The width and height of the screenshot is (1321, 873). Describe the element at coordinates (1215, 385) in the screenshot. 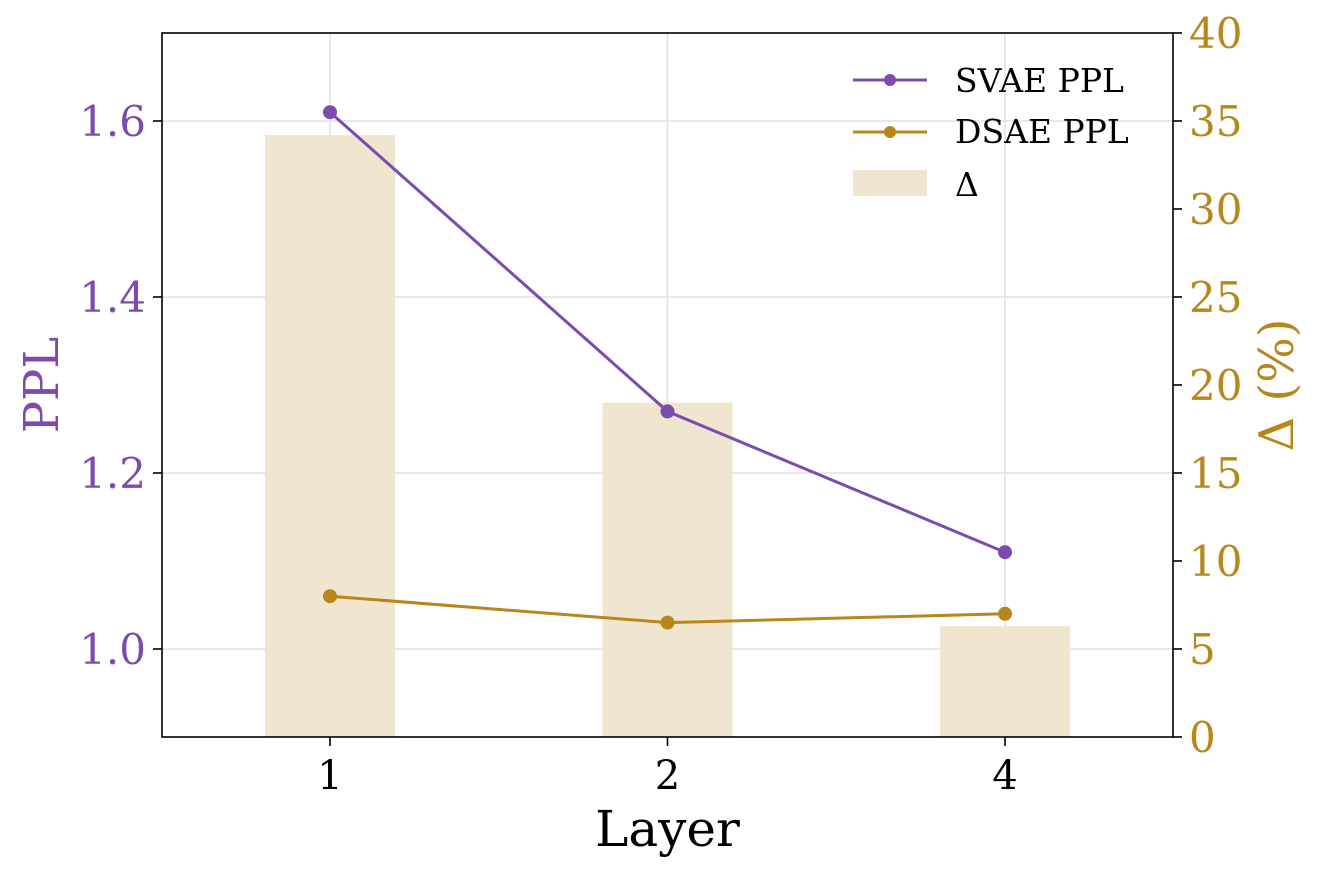

I see `right-tick-label-20: 20` at that location.